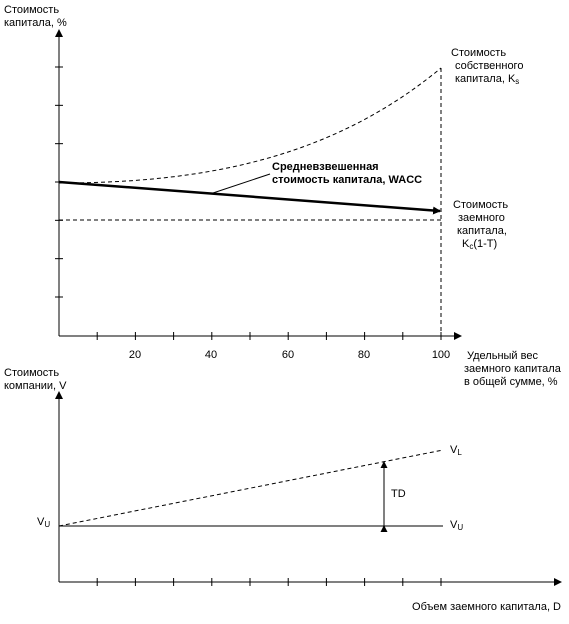  I want to click on equity-label-line2: собственного, so click(489, 66).